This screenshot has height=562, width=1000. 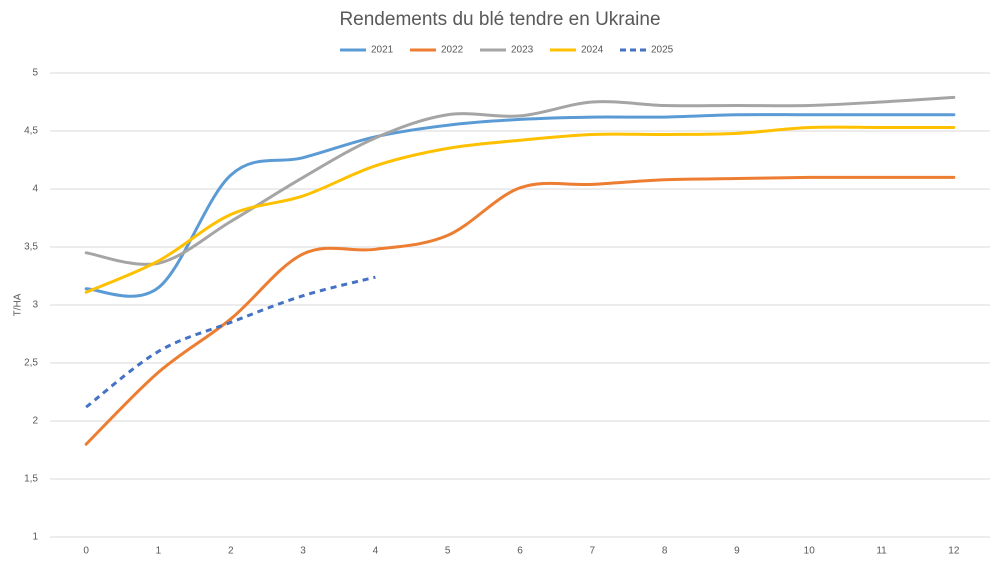 I want to click on legend-label: 2022, so click(x=452, y=50).